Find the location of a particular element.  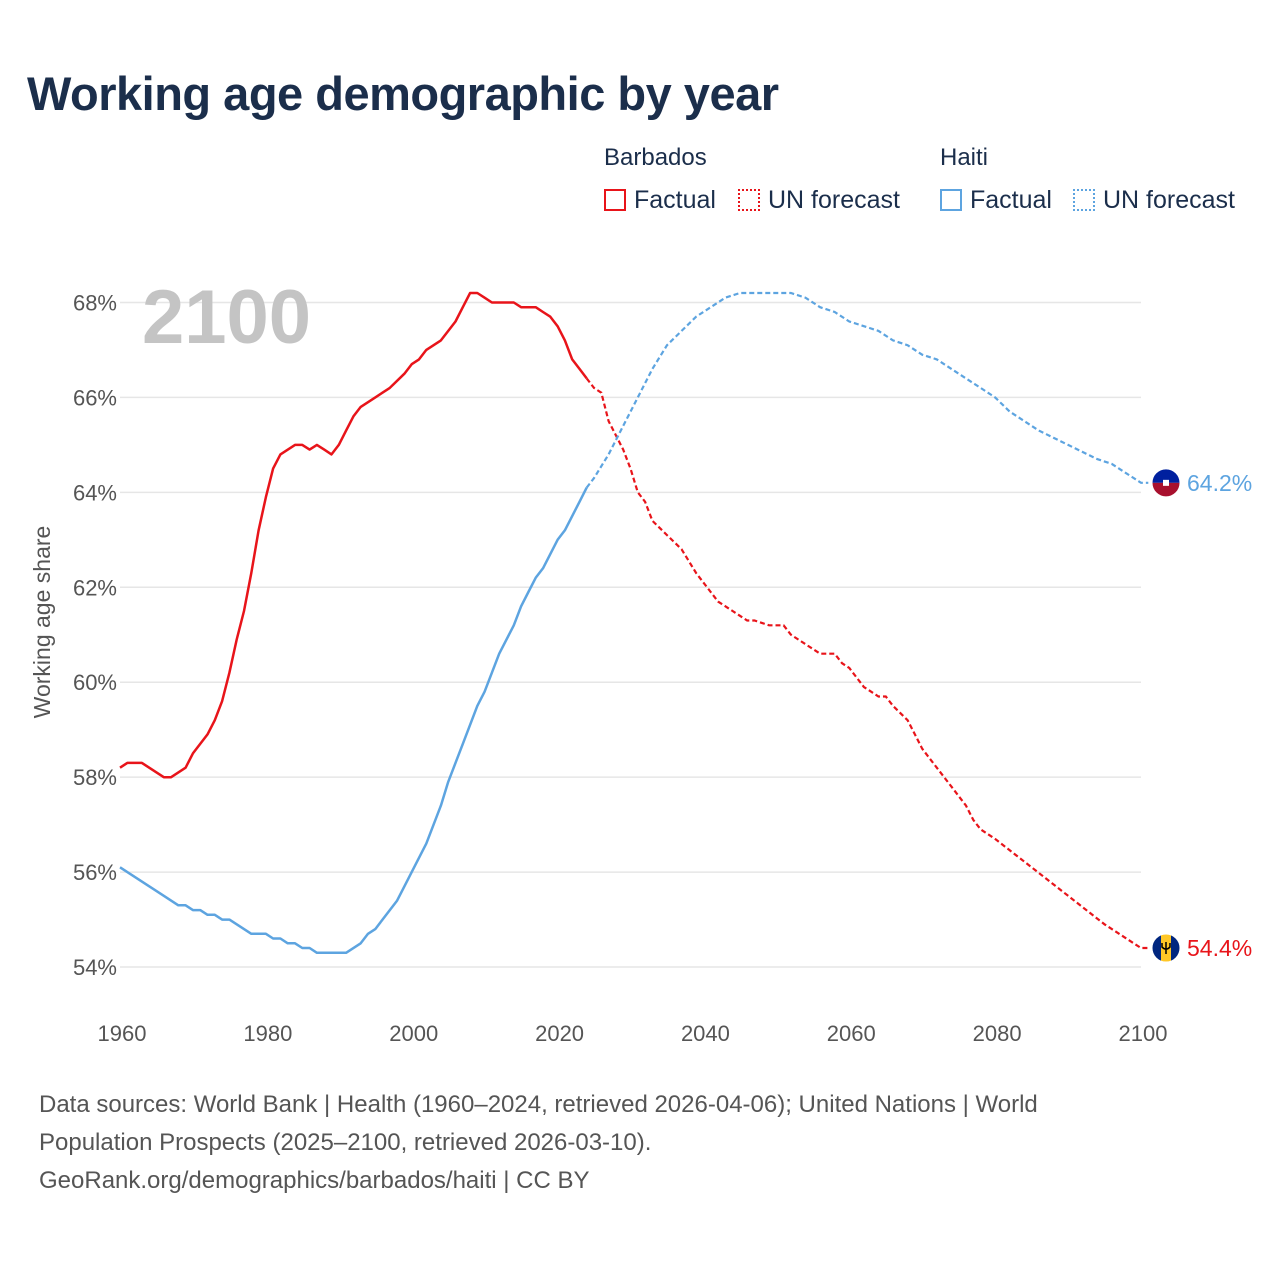

x-tick-label: 2080 is located at coordinates (997, 1033).